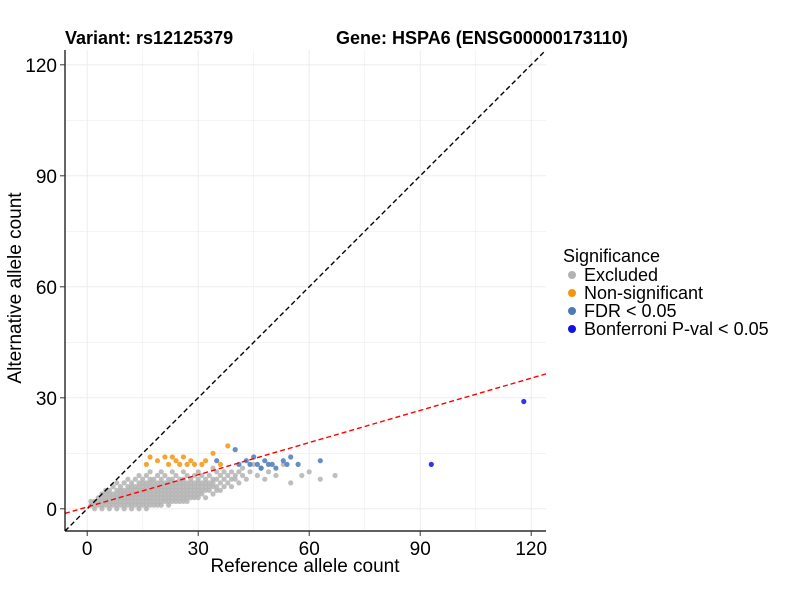  Describe the element at coordinates (51, 510) in the screenshot. I see `y-tick-label: 0` at that location.